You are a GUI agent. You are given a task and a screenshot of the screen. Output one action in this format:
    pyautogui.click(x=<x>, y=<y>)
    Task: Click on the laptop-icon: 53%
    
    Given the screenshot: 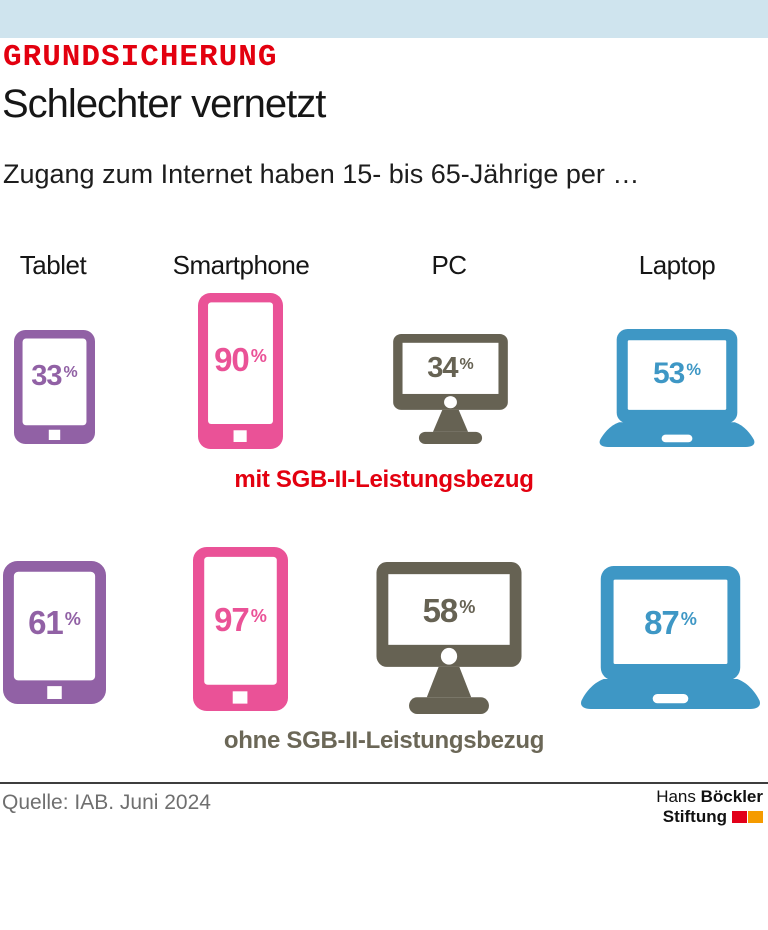 What is the action you would take?
    pyautogui.click(x=677, y=388)
    